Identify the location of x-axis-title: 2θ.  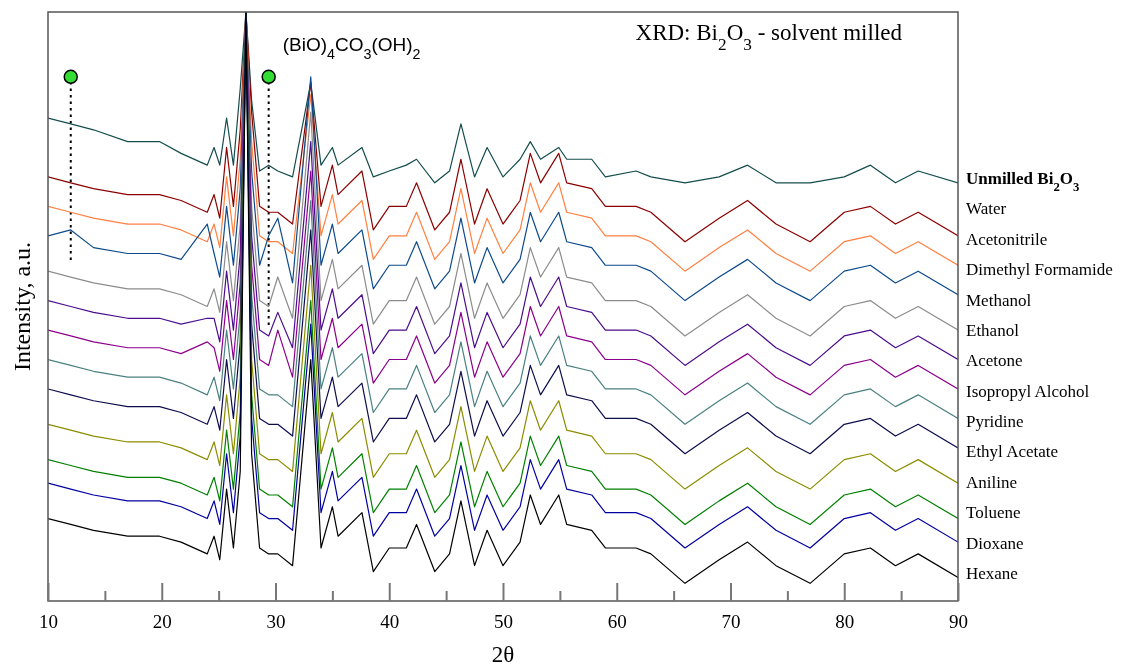
(503, 654).